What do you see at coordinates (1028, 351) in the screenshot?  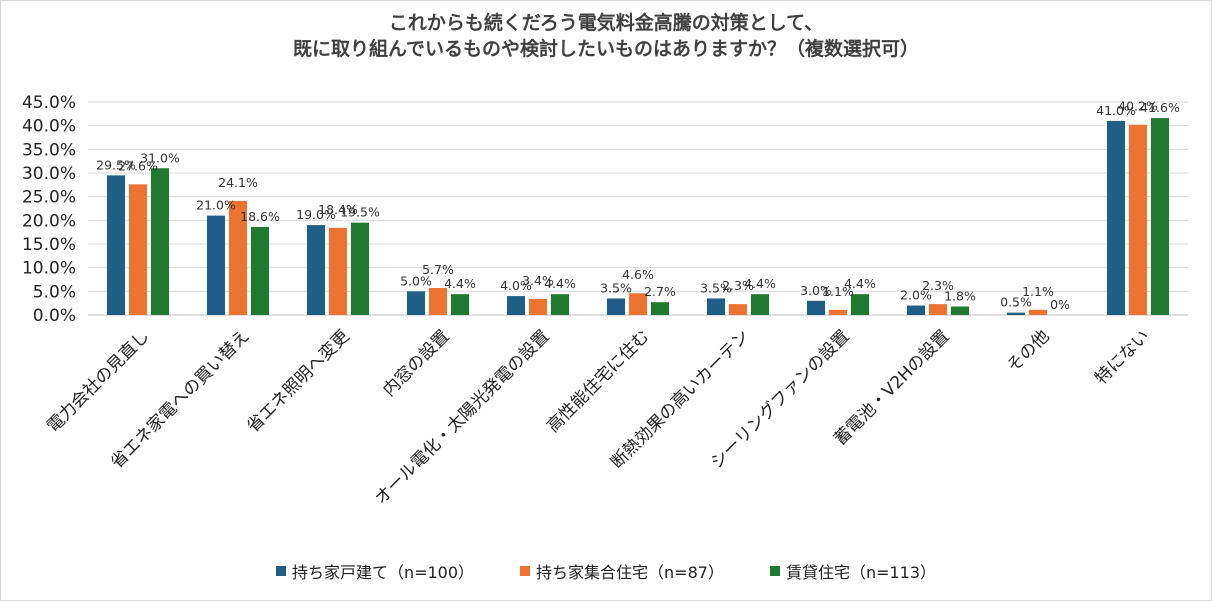 I see `x-category-label: その他` at bounding box center [1028, 351].